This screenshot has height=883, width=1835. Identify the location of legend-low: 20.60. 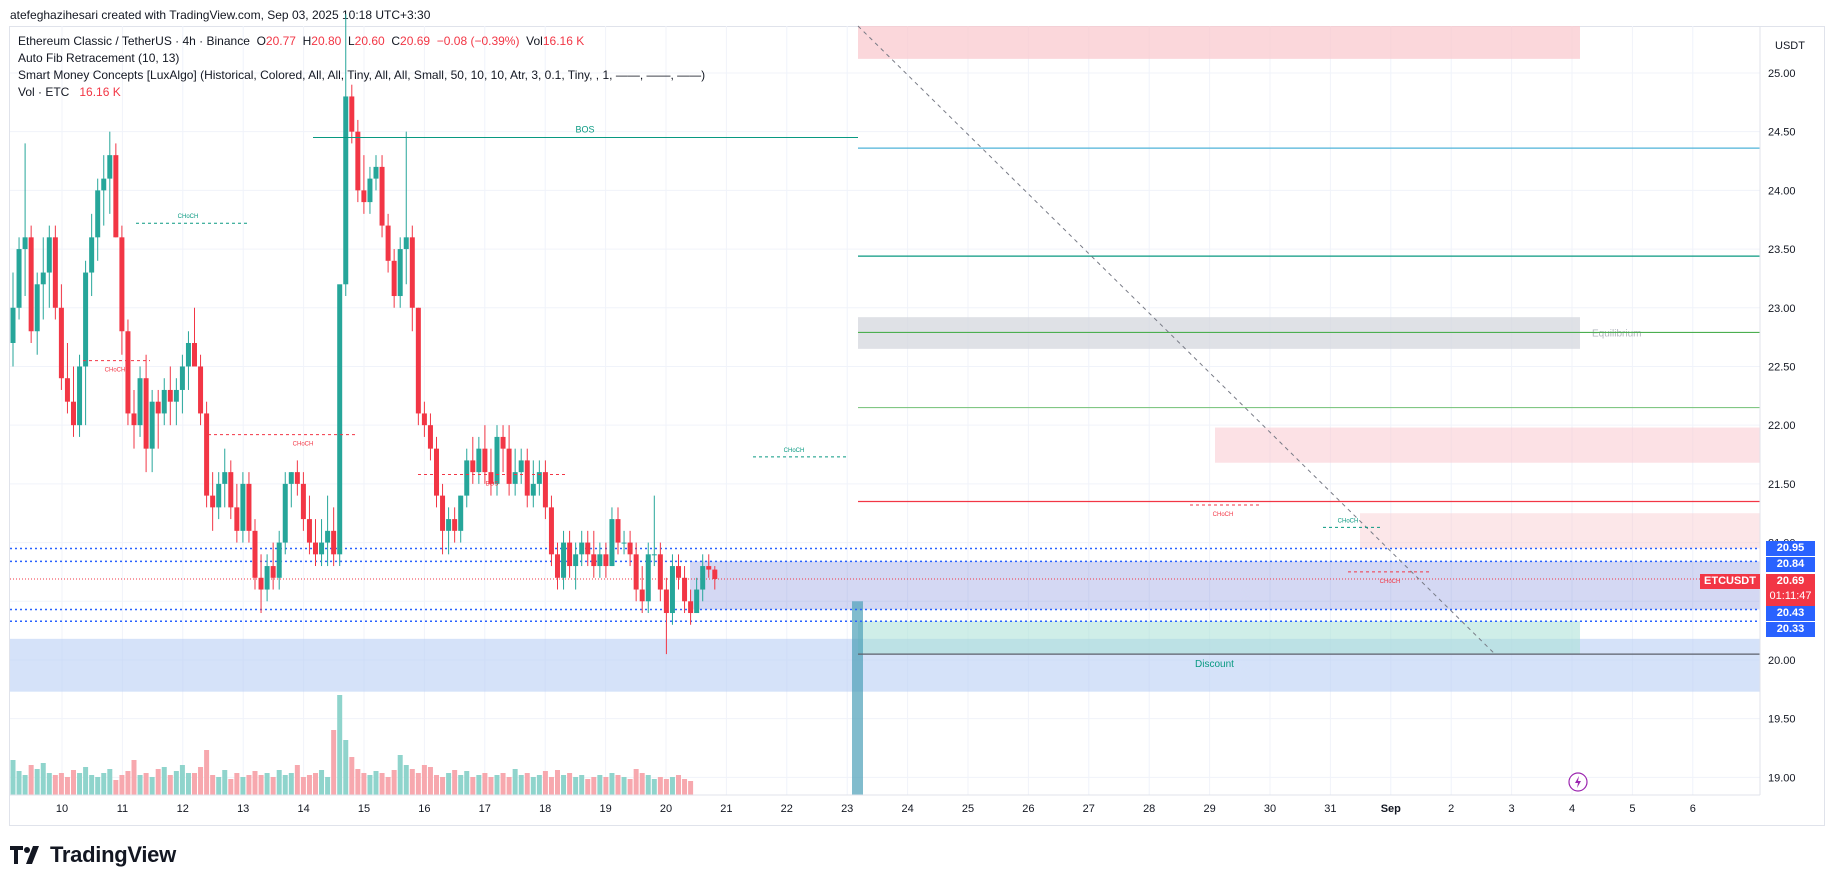
(369, 41).